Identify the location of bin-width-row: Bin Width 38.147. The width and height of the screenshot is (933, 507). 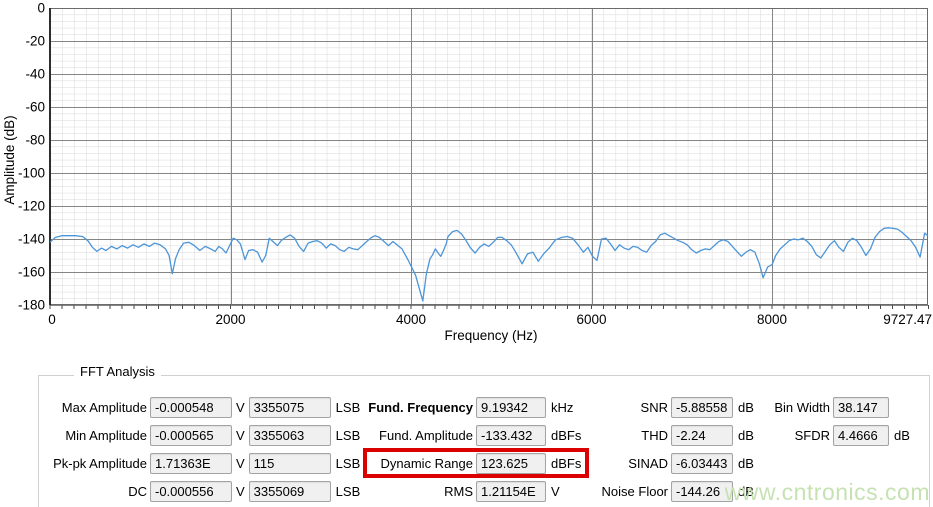
(826, 407).